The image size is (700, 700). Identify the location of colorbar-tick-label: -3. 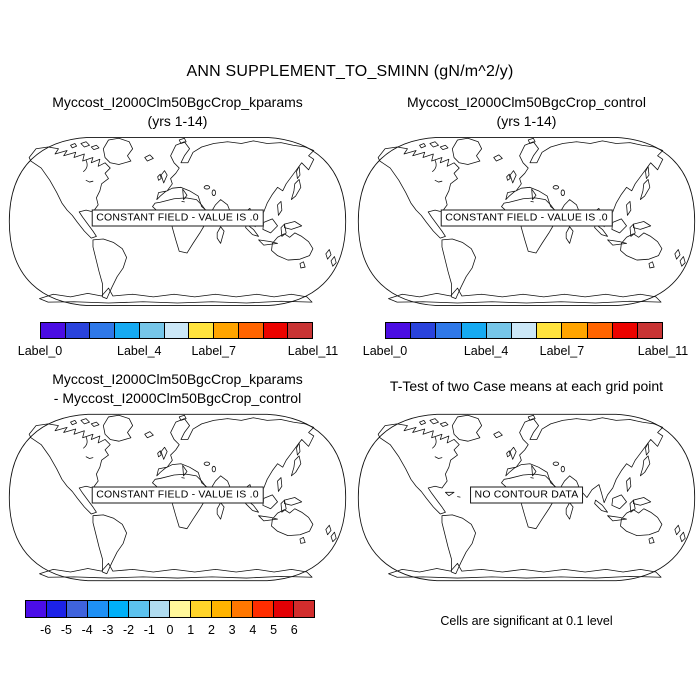
(108, 630).